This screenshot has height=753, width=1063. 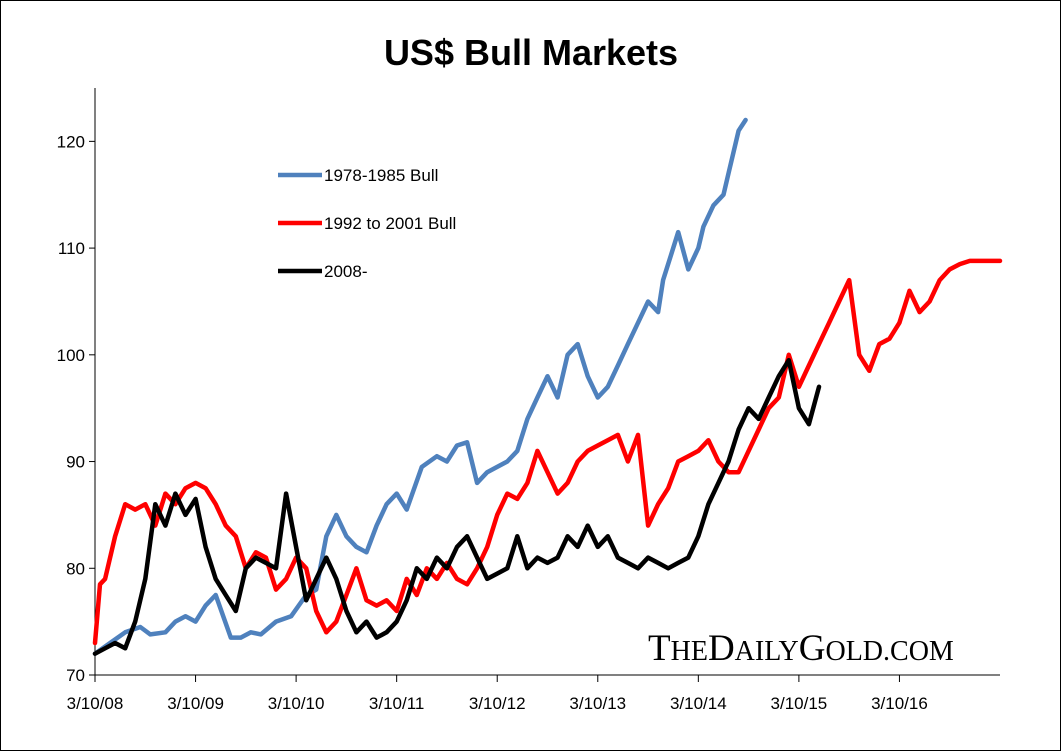 I want to click on y-tick-label: 70, so click(x=75, y=675).